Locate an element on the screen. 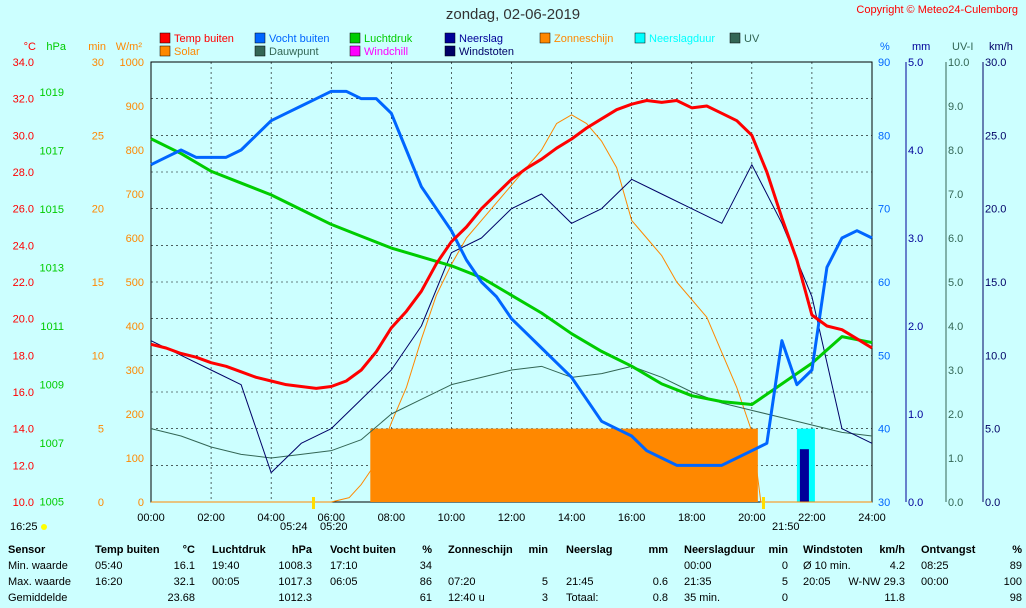 The width and height of the screenshot is (1026, 608). table-cell: mm is located at coordinates (658, 550).